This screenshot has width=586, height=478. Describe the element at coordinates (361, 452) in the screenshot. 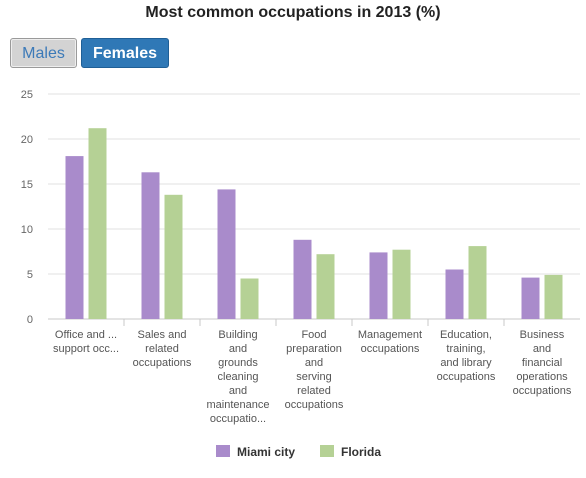

I see `legend-label: Florida` at that location.